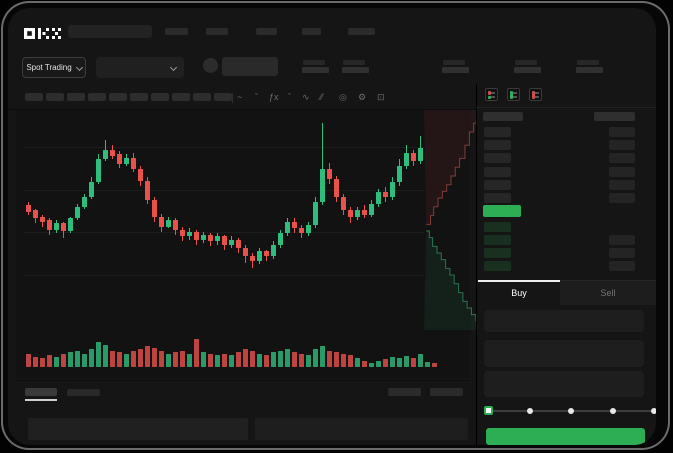 Image resolution: width=673 pixels, height=453 pixels. I want to click on stat-value-placeholder, so click(589, 70).